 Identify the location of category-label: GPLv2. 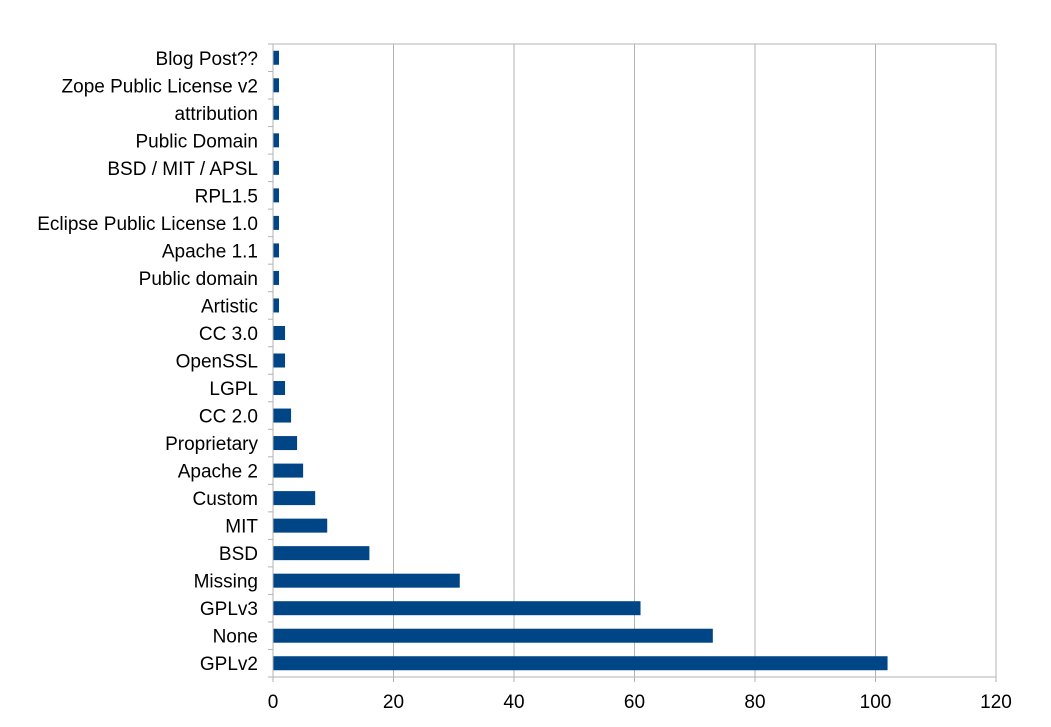
(229, 664).